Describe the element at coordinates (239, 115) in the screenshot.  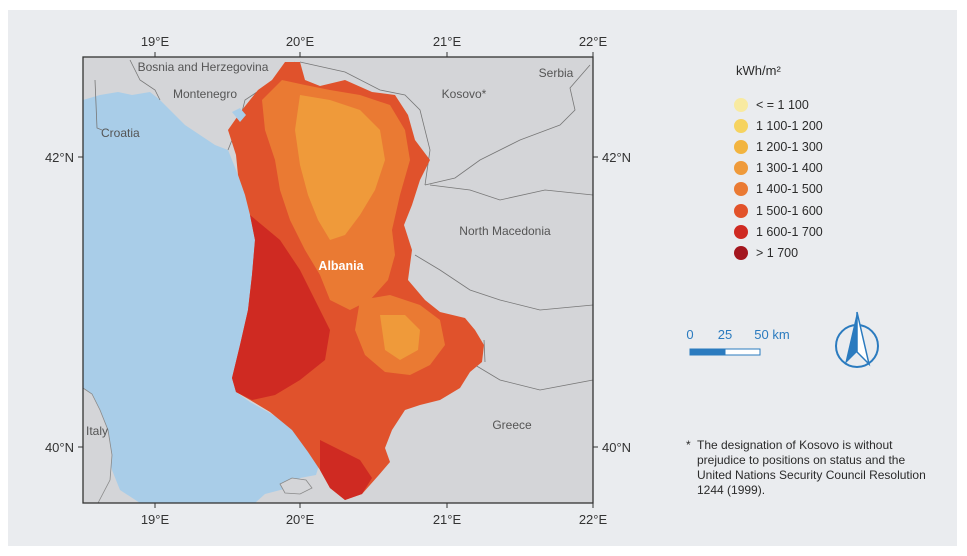
I see `lake-shkodra` at that location.